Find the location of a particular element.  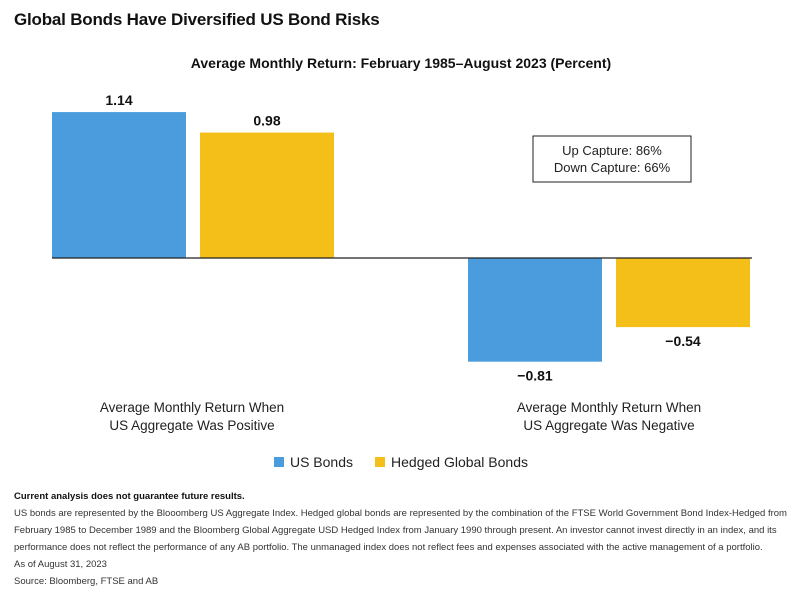

legend-label-us-bonds: US Bonds is located at coordinates (321, 462).